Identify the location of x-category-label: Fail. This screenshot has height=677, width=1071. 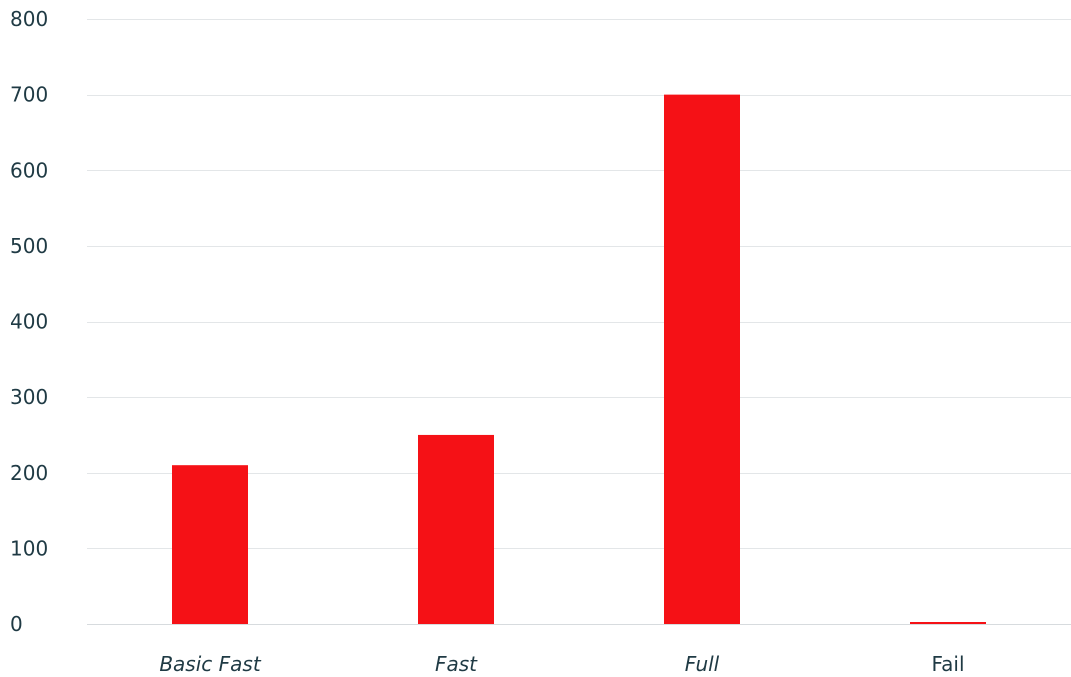
(947, 664).